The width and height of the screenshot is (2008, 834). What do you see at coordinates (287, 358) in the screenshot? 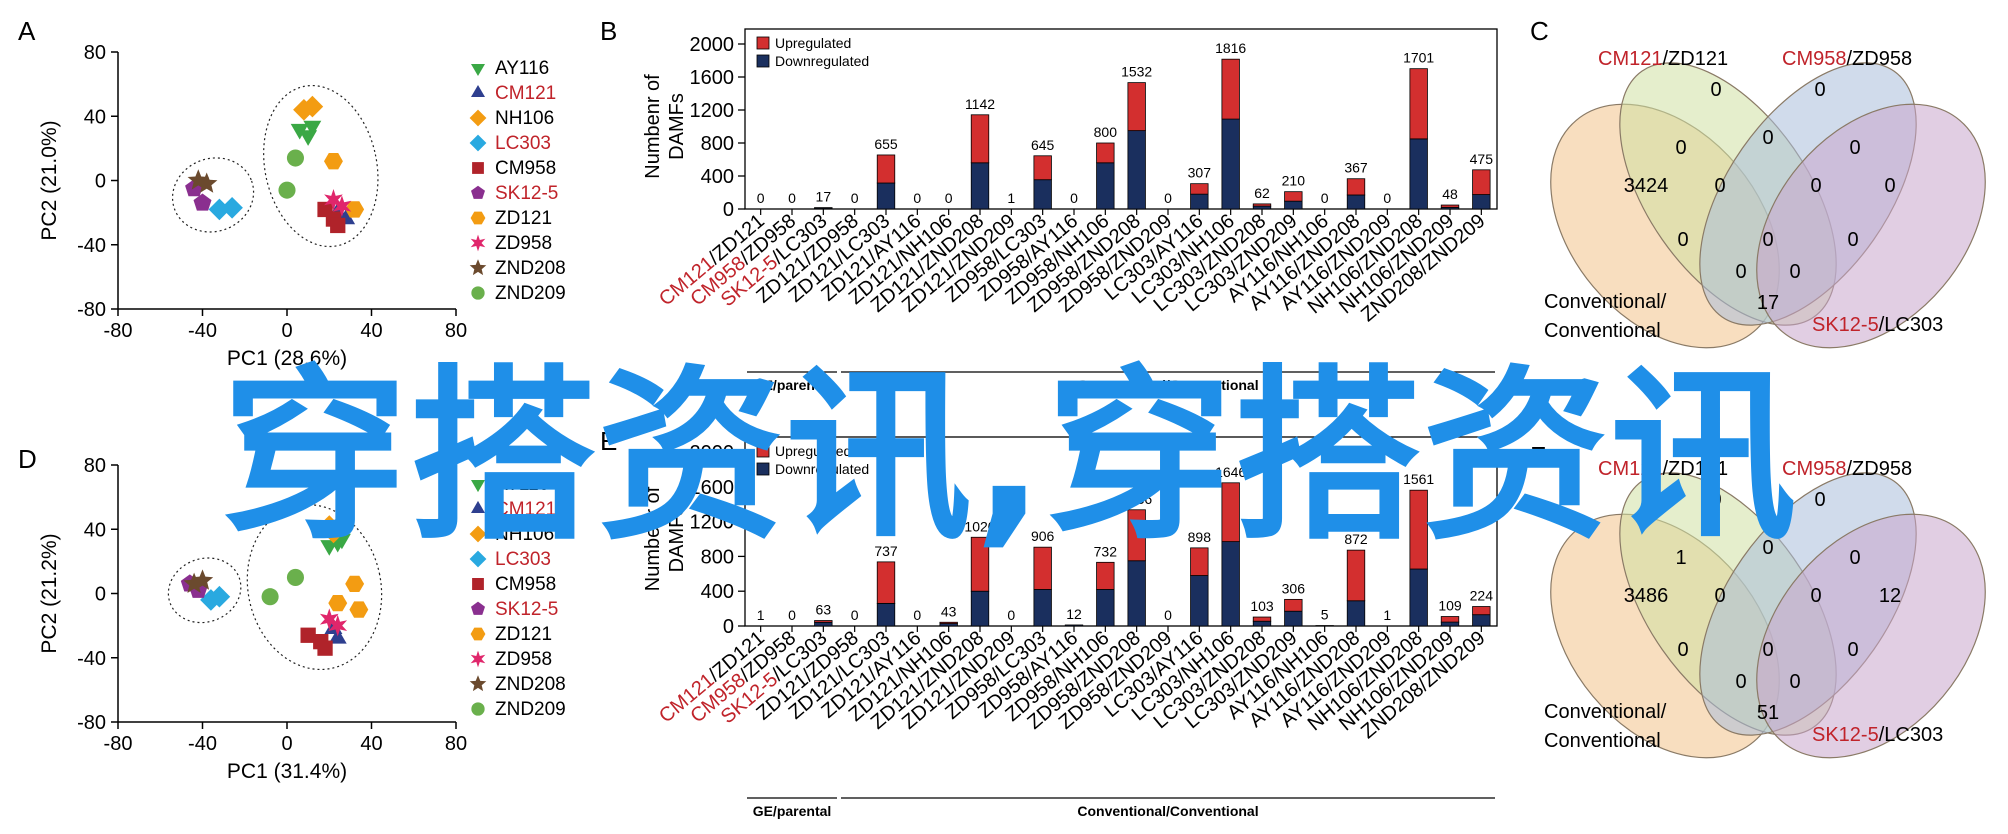
I see `x-axis-title: PC1 (28.6%)` at bounding box center [287, 358].